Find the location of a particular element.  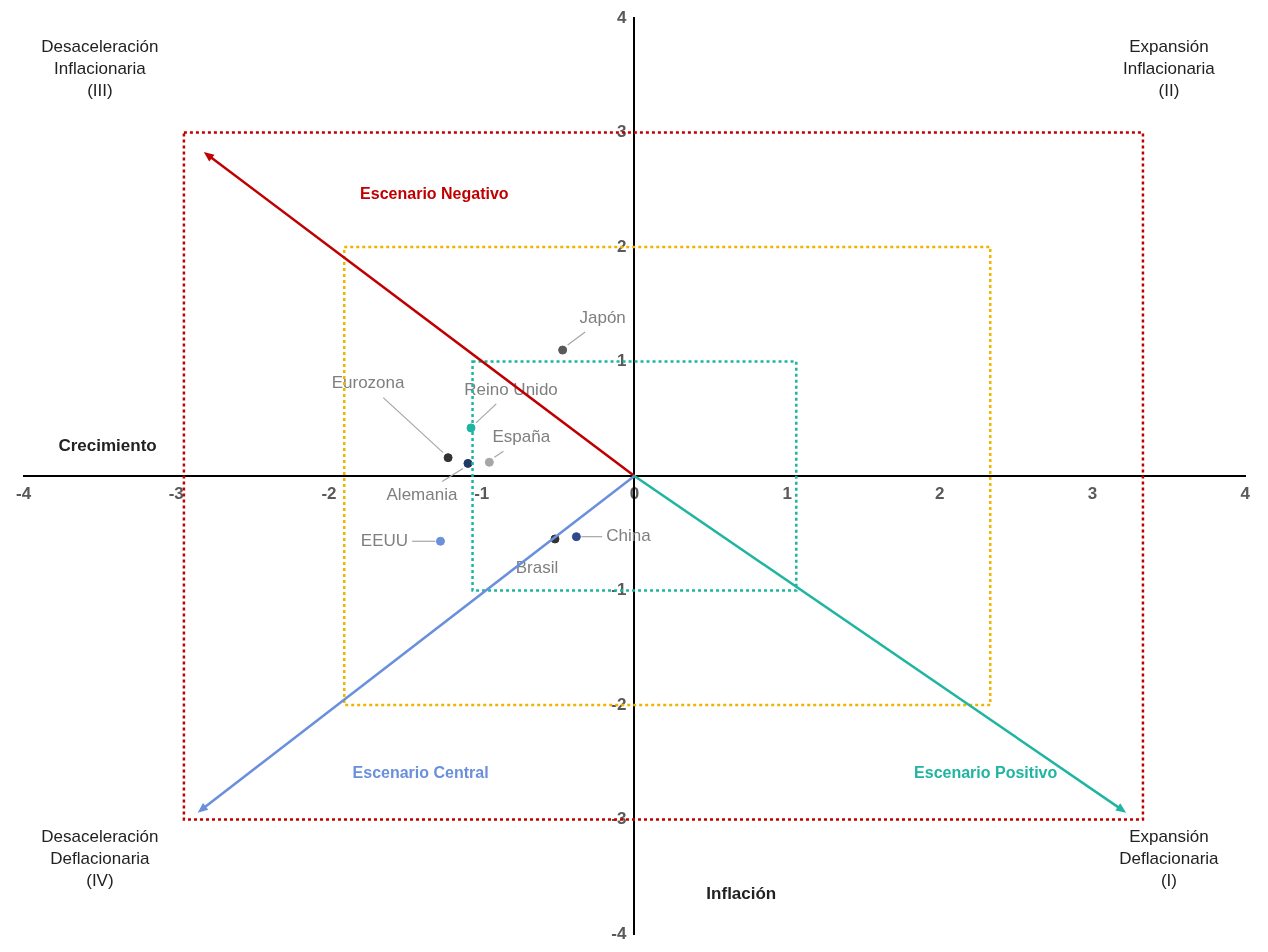

annotation: Escenario Central is located at coordinates (420, 773).